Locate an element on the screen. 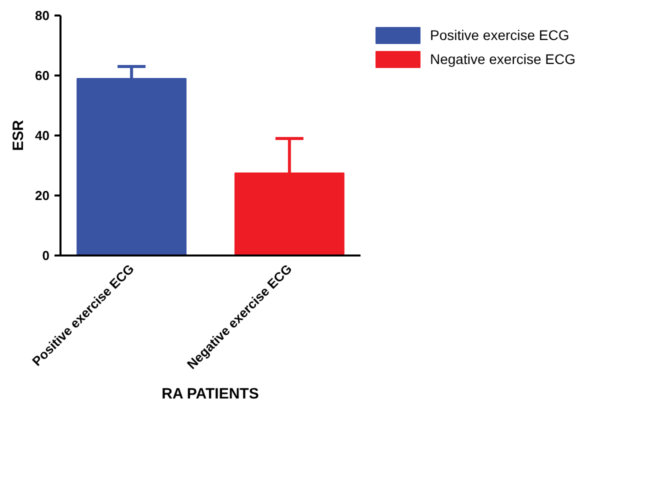 Image resolution: width=659 pixels, height=495 pixels. y-tick-label: 20 is located at coordinates (42, 195).